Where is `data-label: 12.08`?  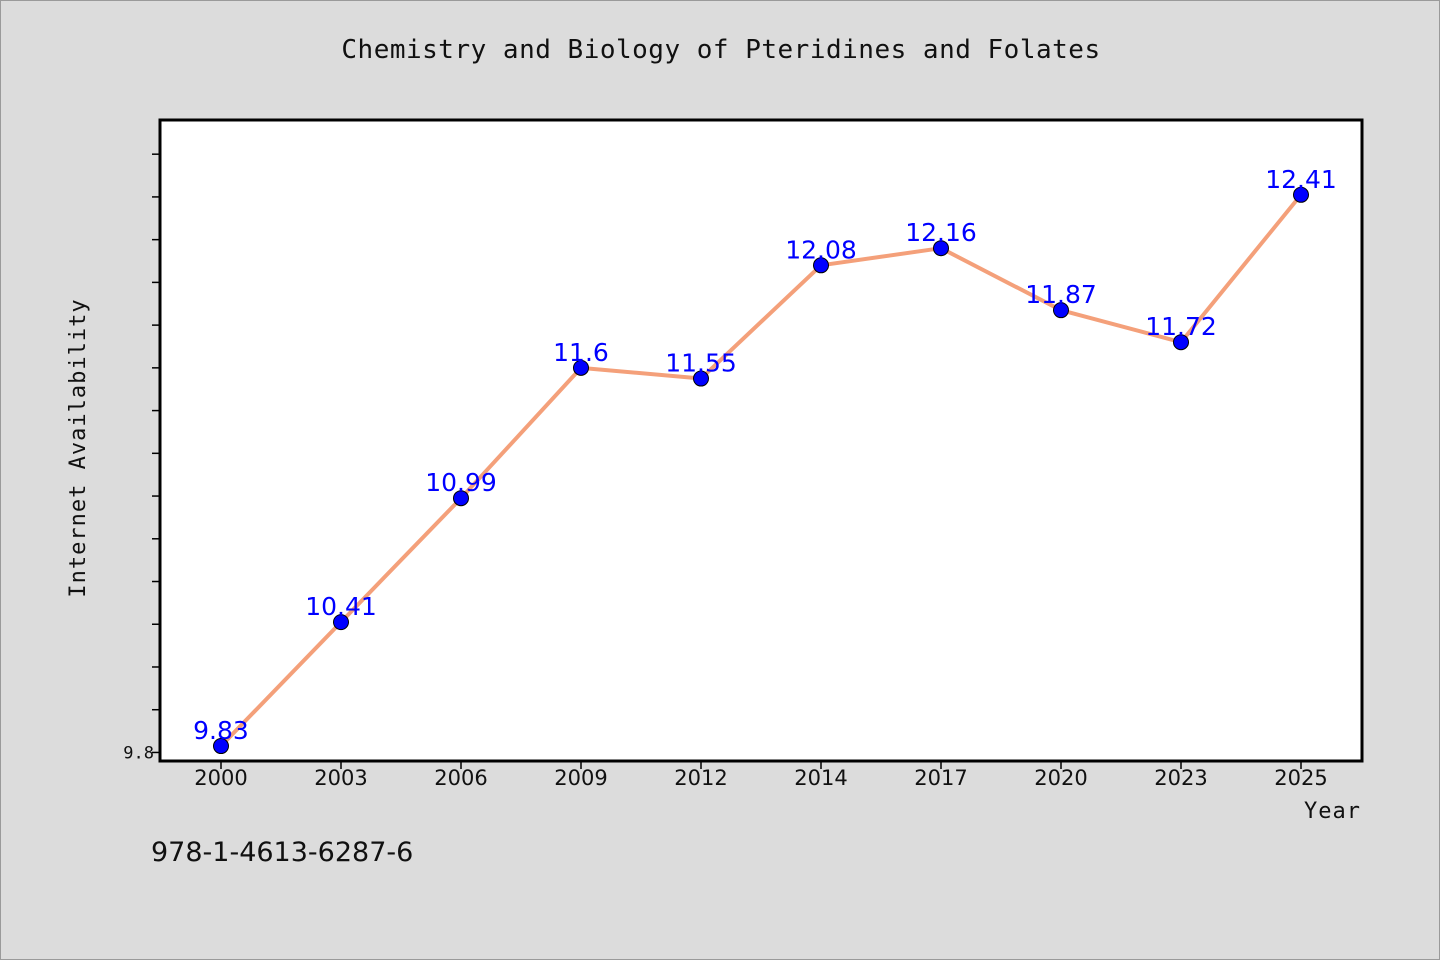 data-label: 12.08 is located at coordinates (821, 249).